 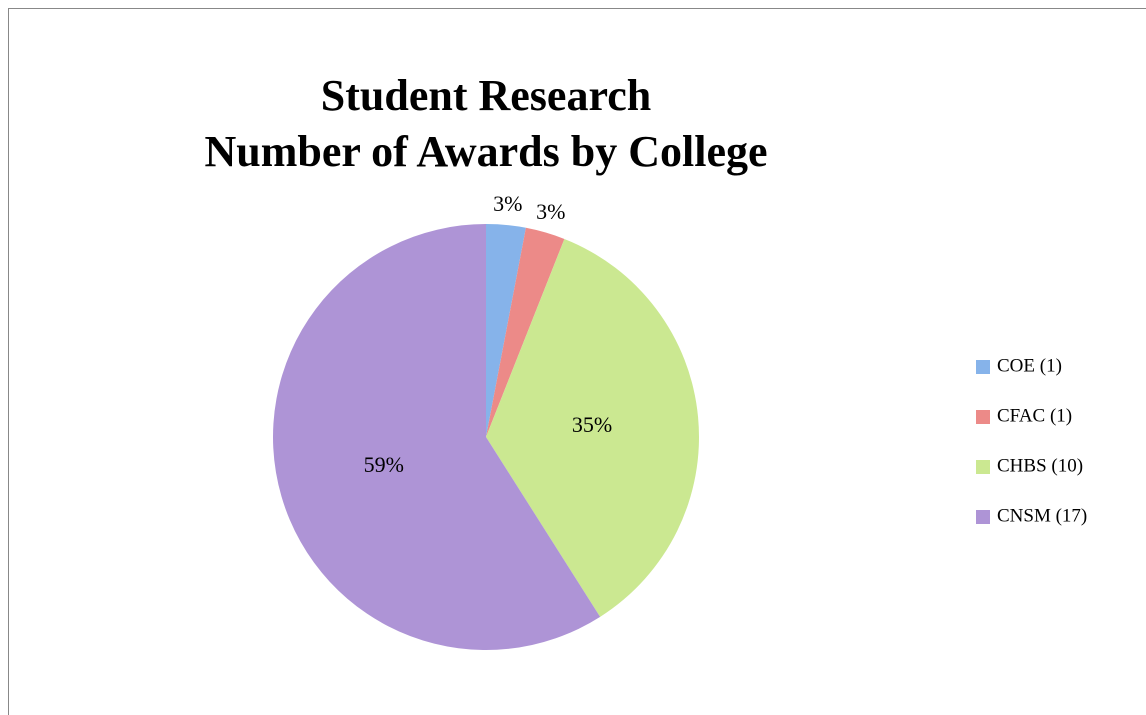 What do you see at coordinates (1042, 515) in the screenshot?
I see `legend-label: CNSM (17)` at bounding box center [1042, 515].